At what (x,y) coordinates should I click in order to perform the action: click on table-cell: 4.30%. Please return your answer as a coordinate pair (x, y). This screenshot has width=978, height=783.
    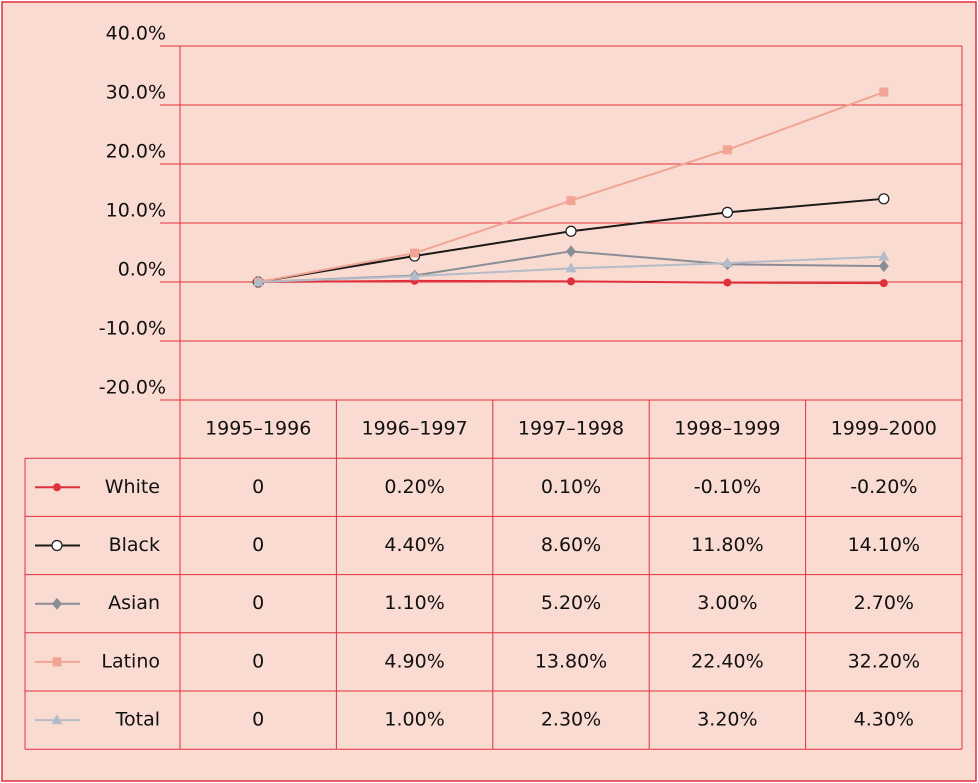
    Looking at the image, I should click on (884, 720).